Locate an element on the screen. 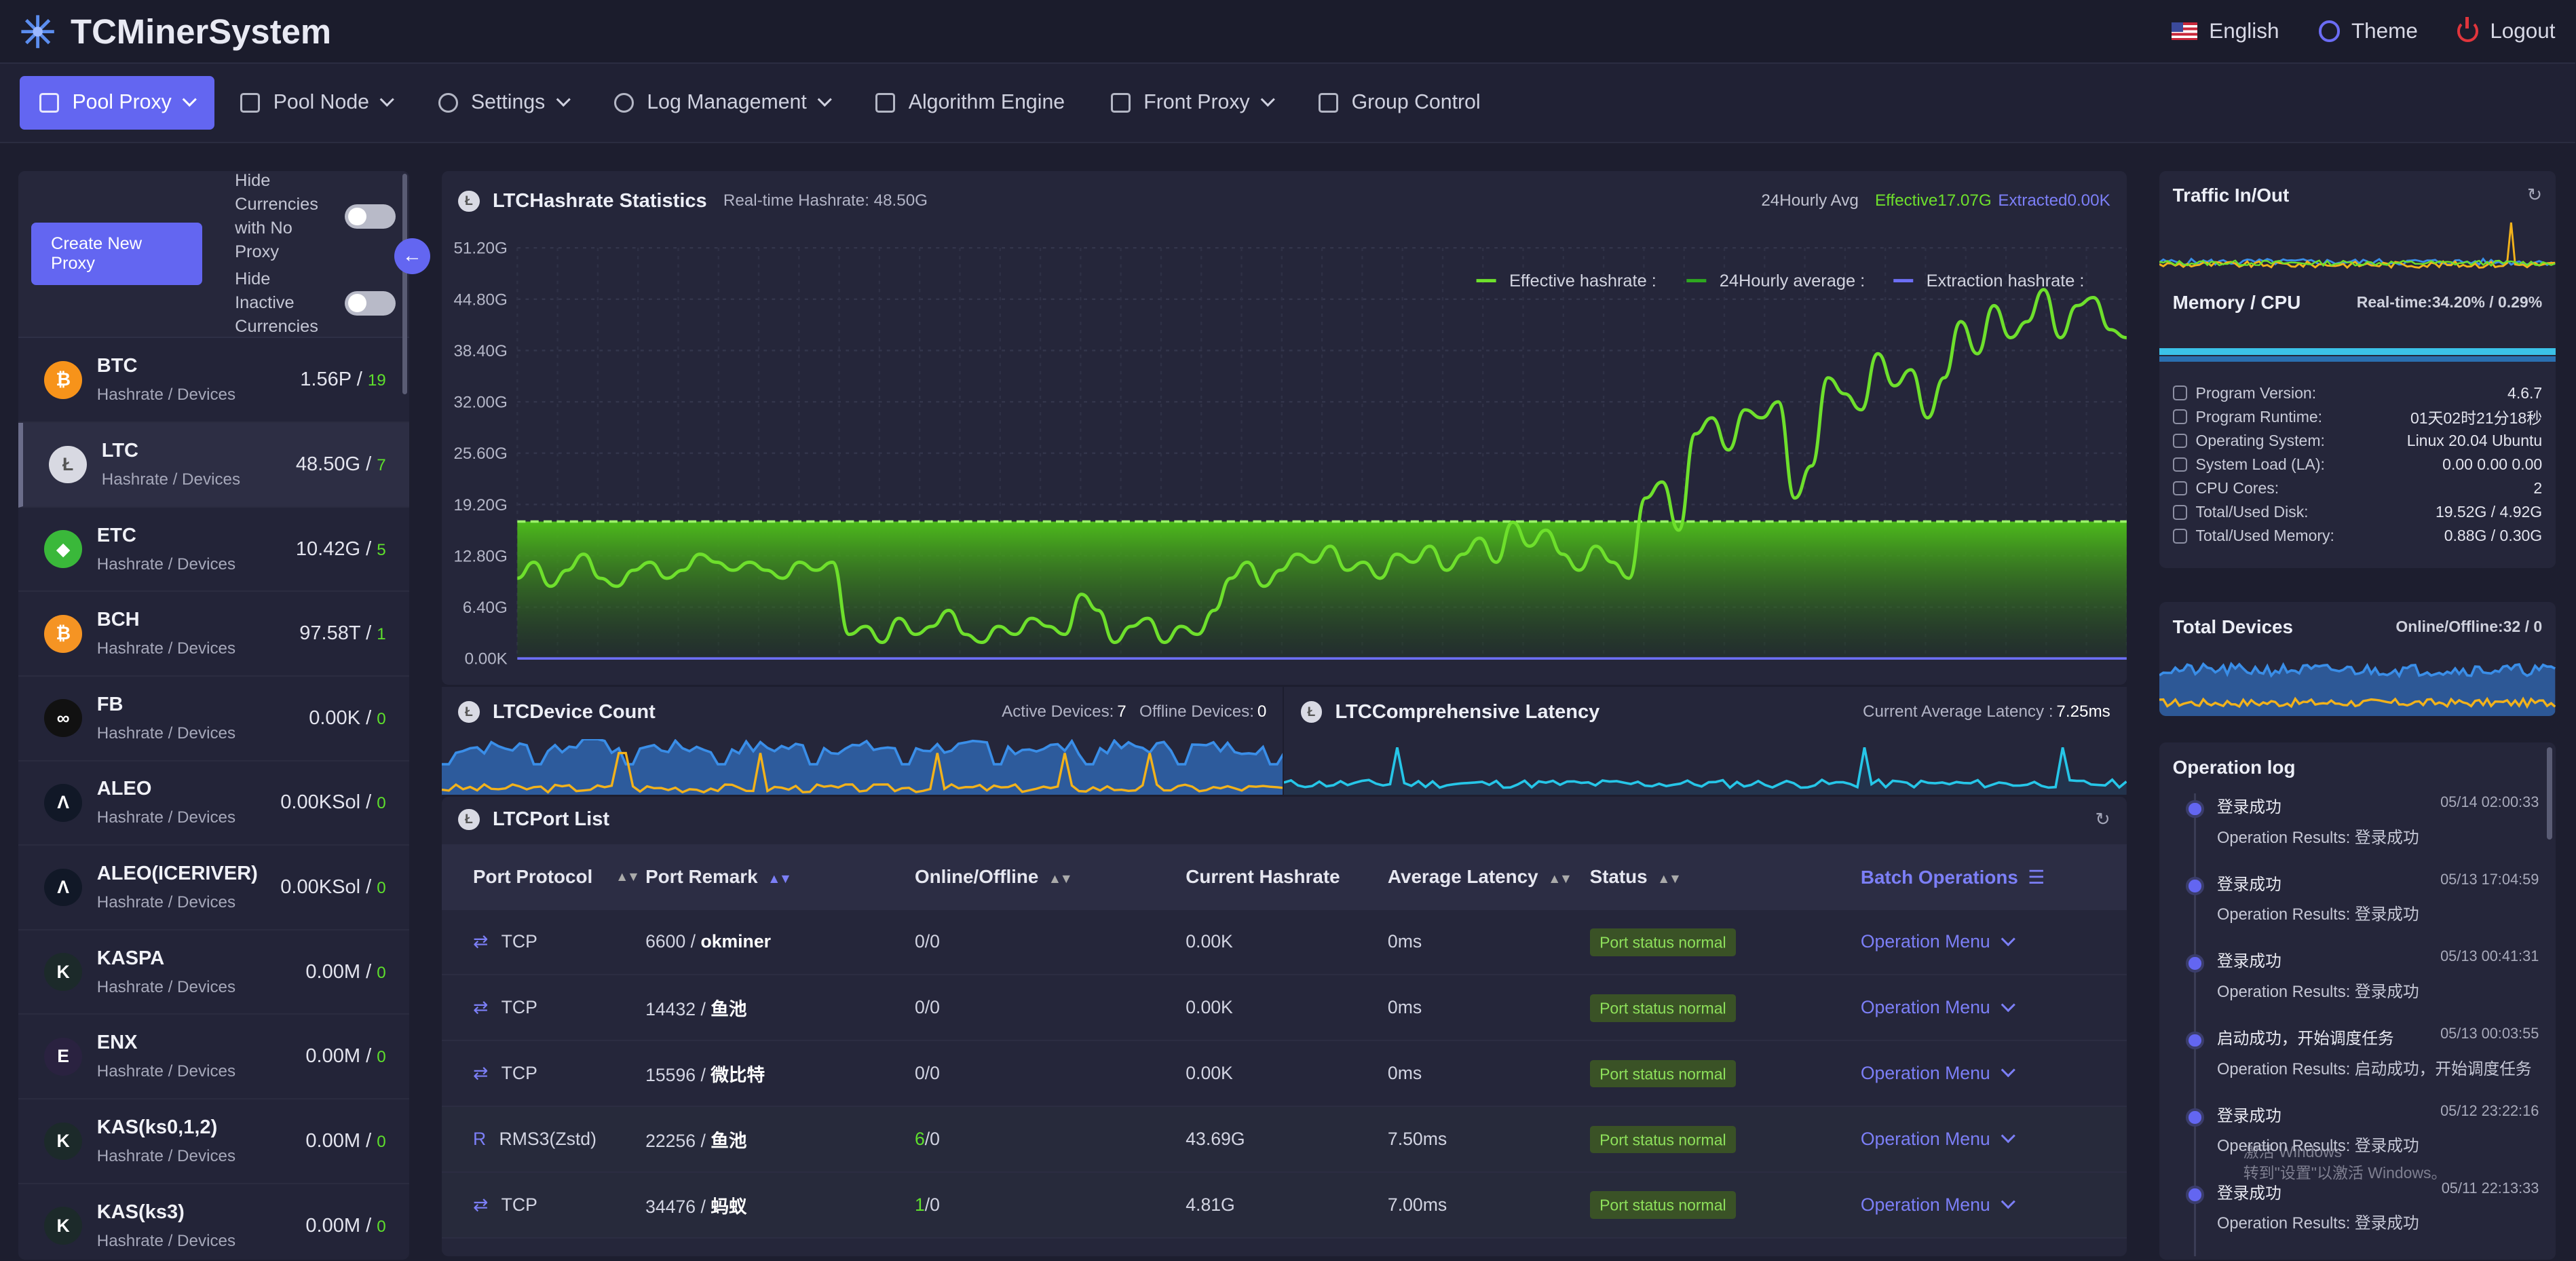 The image size is (2576, 1261). port-number: 22256 / is located at coordinates (678, 1141).